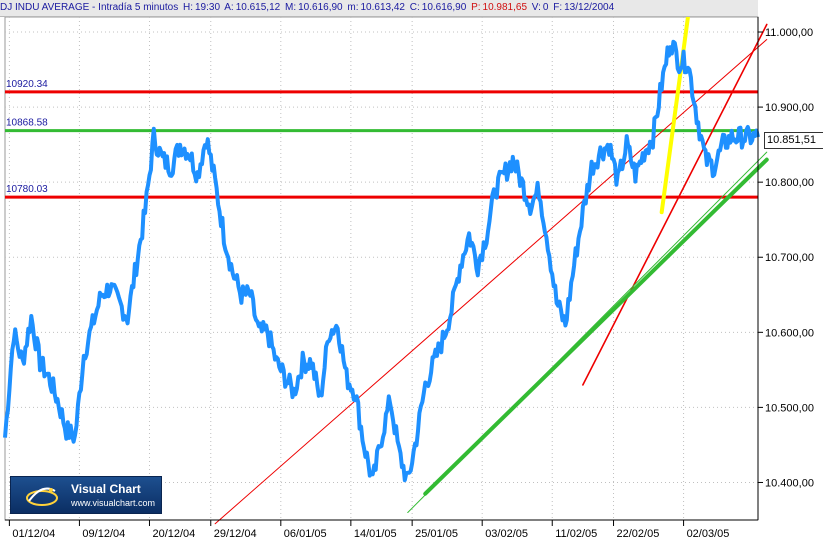 This screenshot has height=542, width=823. Describe the element at coordinates (27, 189) in the screenshot. I see `level-label: 10780.03` at that location.